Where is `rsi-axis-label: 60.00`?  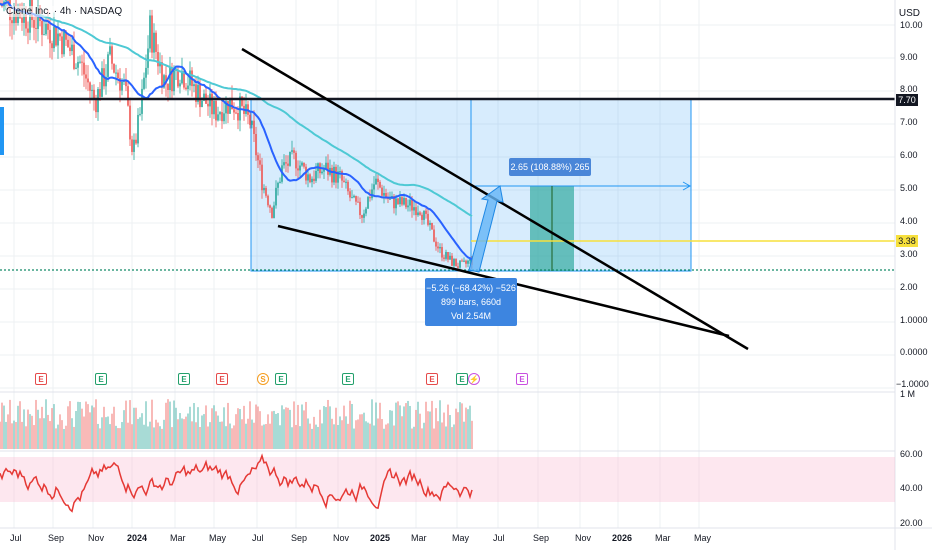 rsi-axis-label: 60.00 is located at coordinates (911, 454).